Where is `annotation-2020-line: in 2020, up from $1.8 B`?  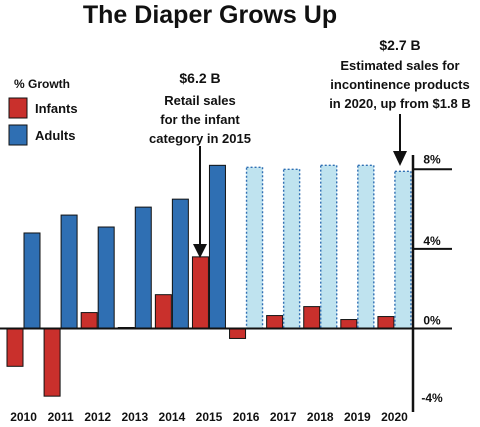 annotation-2020-line: in 2020, up from $1.8 B is located at coordinates (400, 103).